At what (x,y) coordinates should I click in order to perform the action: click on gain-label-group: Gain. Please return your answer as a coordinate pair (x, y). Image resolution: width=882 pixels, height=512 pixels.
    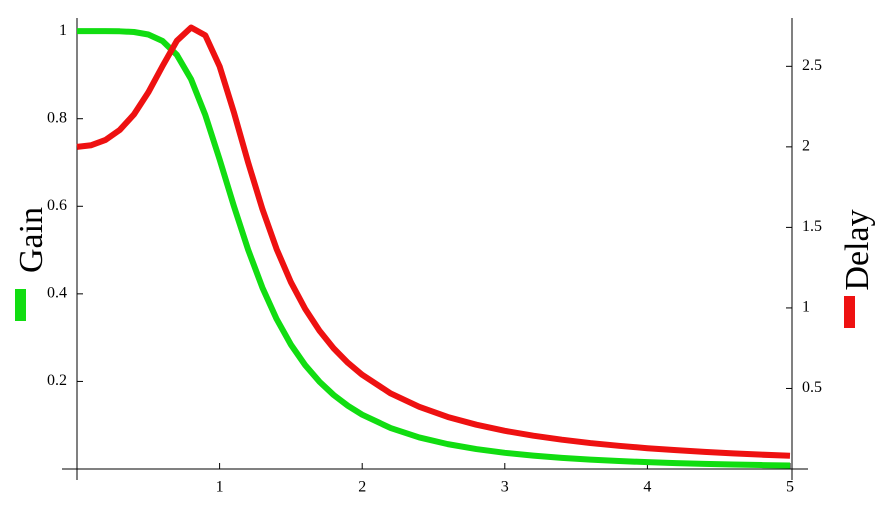
    Looking at the image, I should click on (31, 240).